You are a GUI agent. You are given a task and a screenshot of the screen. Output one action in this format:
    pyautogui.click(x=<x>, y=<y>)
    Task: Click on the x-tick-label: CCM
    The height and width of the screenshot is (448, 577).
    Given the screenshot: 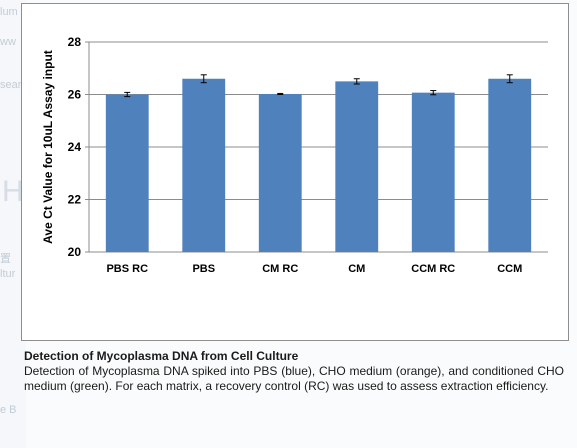 What is the action you would take?
    pyautogui.click(x=509, y=269)
    